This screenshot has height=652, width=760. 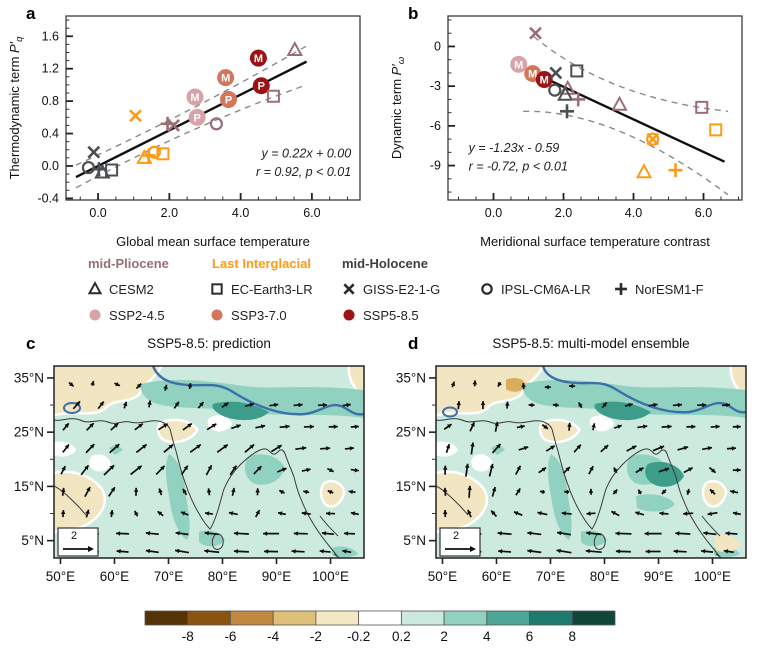 What do you see at coordinates (349, 289) in the screenshot?
I see `cross-marker-icon` at bounding box center [349, 289].